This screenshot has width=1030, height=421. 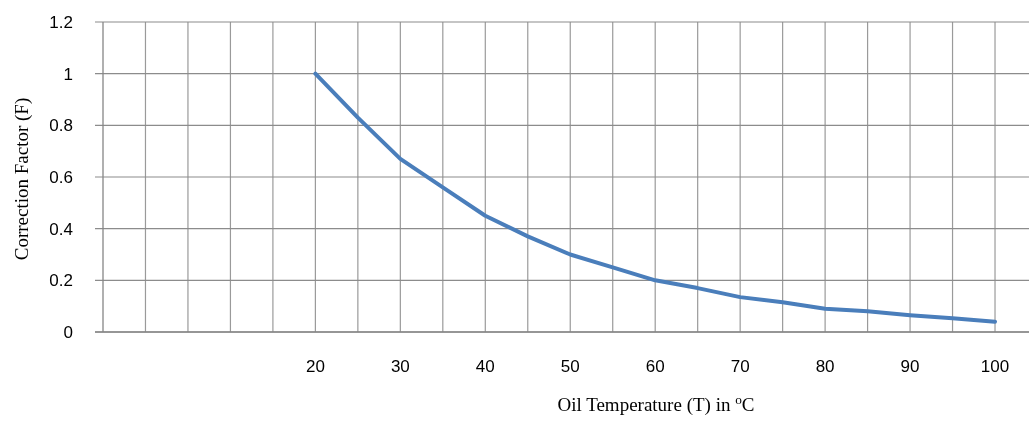 What do you see at coordinates (315, 366) in the screenshot?
I see `x-tick-label: 20` at bounding box center [315, 366].